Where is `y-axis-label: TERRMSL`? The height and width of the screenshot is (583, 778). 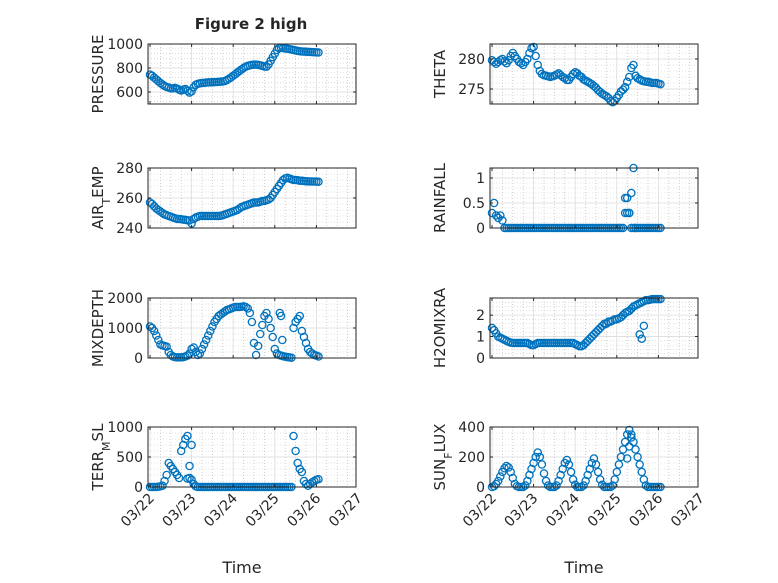 y-axis-label: TERRMSL is located at coordinates (101, 457).